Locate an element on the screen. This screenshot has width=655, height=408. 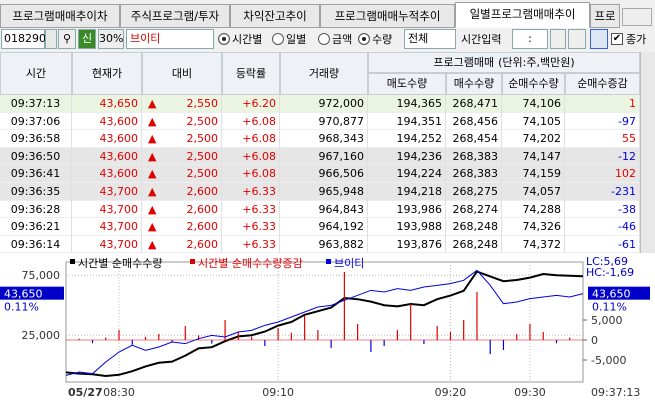
tab: 주식프로그램/투자 is located at coordinates (175, 16).